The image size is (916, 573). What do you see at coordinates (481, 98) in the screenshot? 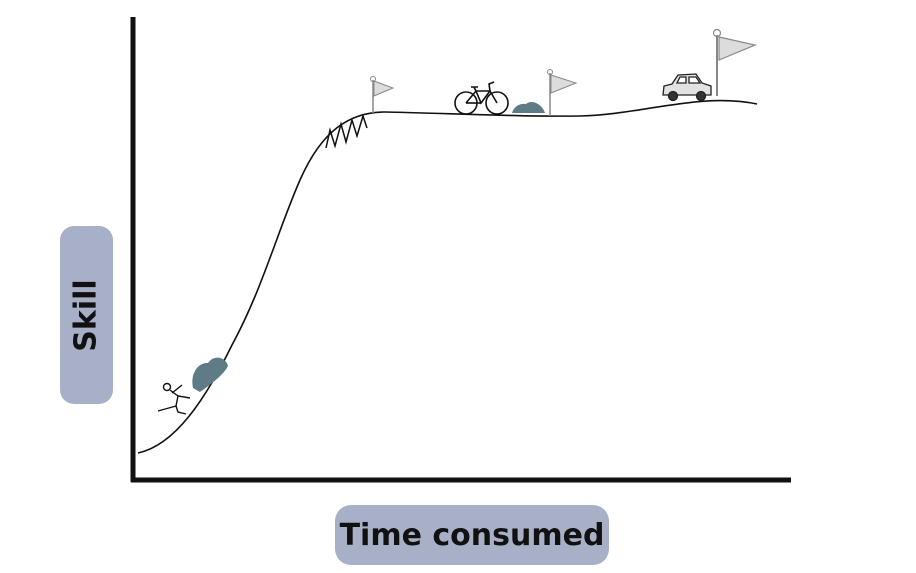
I see `bicycle-icon` at bounding box center [481, 98].